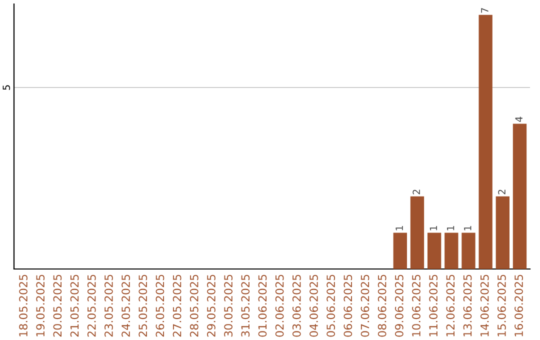 This screenshot has height=340, width=540. What do you see at coordinates (6, 87) in the screenshot?
I see `ref-line-label: 5` at bounding box center [6, 87].